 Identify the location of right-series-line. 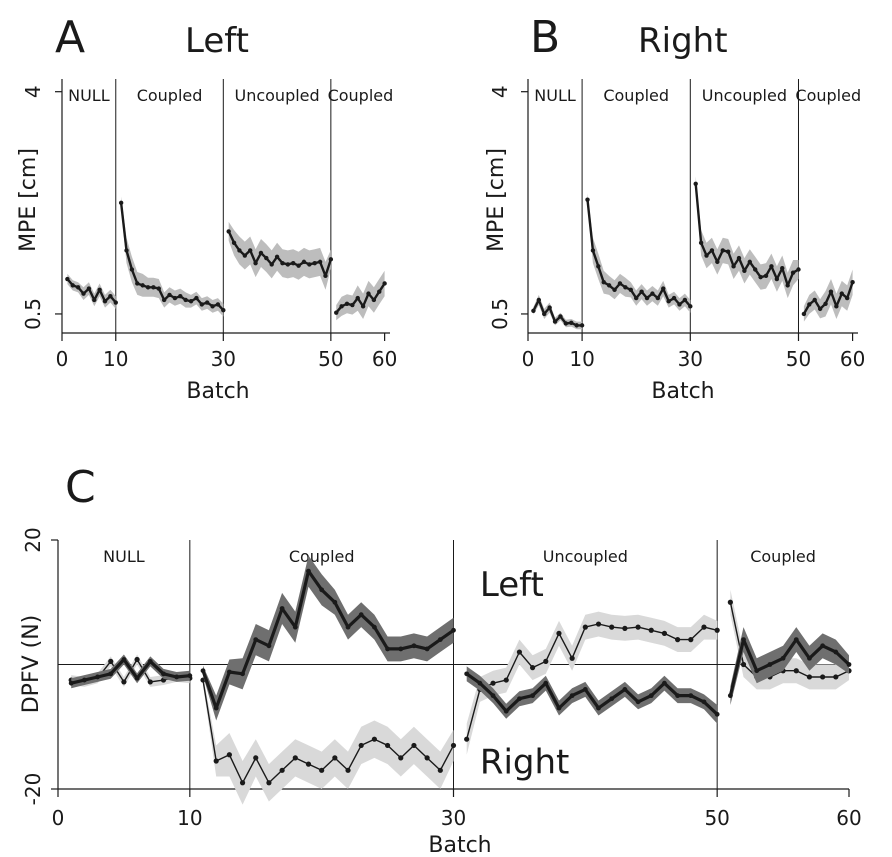
(789, 640).